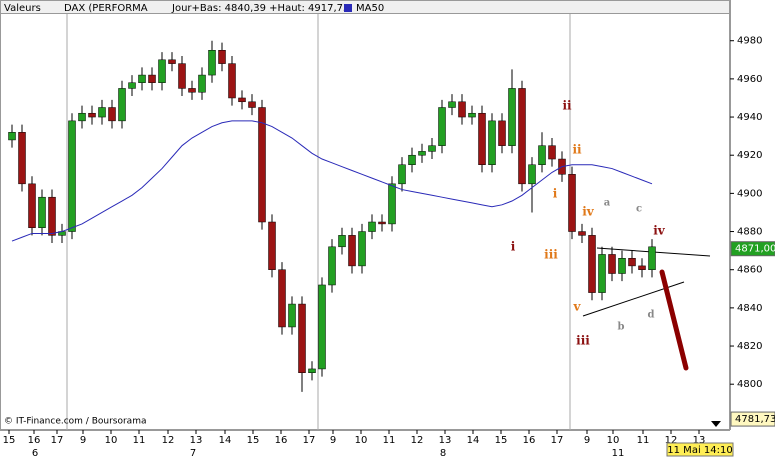  Describe the element at coordinates (443, 453) in the screenshot. I see `day-label: 8` at that location.